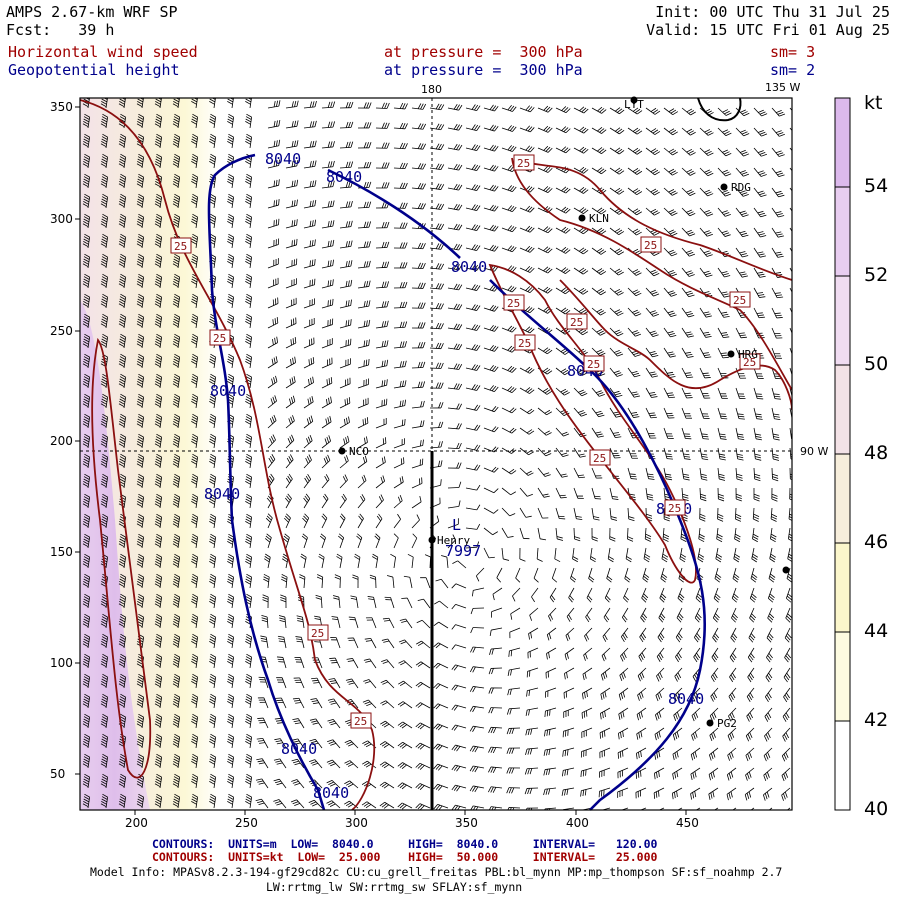  Describe the element at coordinates (394, 887) in the screenshot. I see `model-physics-info: LW:rrtmg_lw SW:rrtmg_sw SFLAY:sf_mynn` at that location.